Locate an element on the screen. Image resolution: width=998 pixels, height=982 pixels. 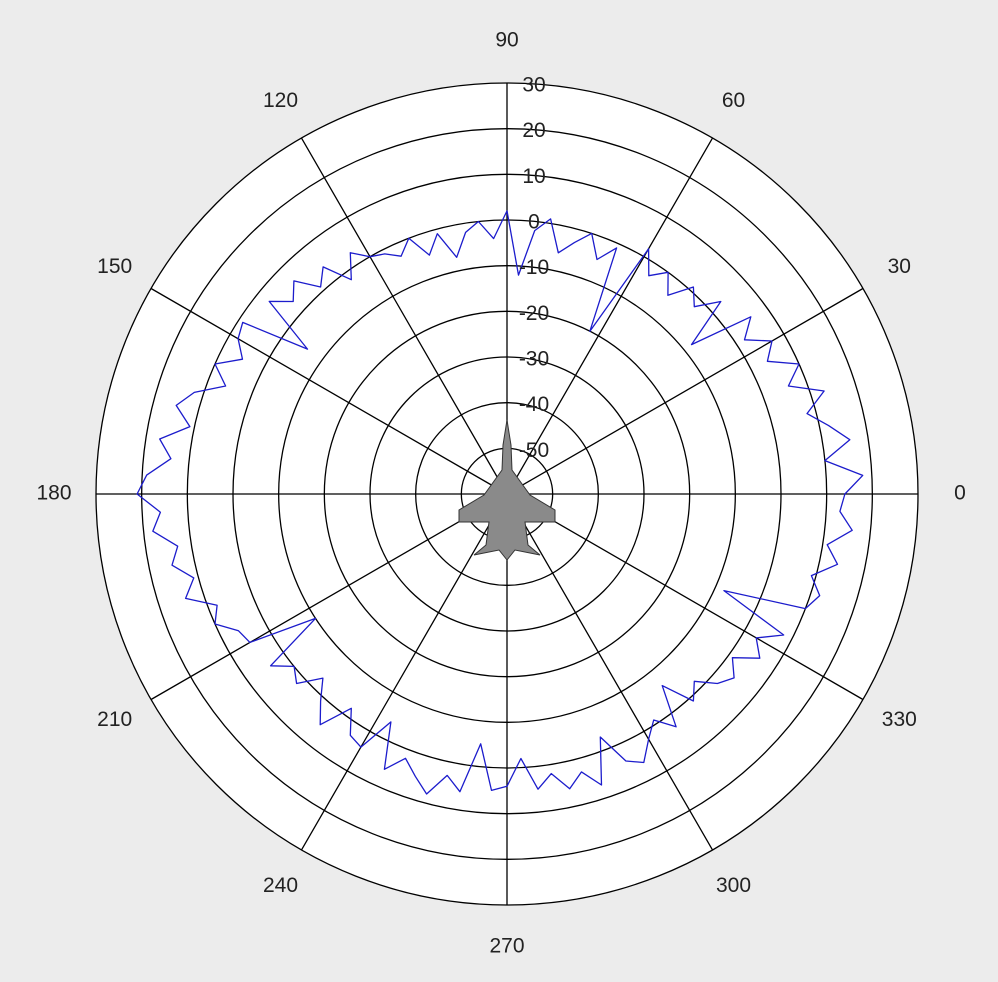
theta-tick-label: 30 is located at coordinates (899, 266).